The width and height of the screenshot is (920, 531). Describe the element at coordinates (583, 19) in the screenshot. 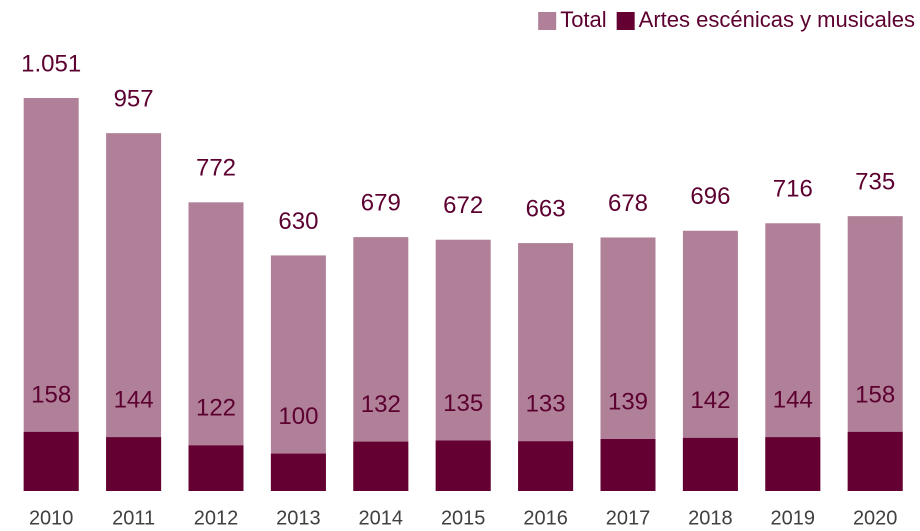

I see `legend-label: Total` at that location.